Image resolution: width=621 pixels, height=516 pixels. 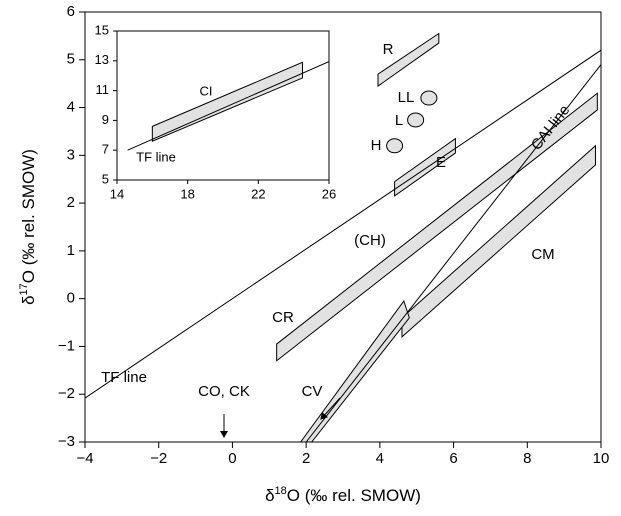 I want to click on x-tick-label: −4, so click(x=84, y=458).